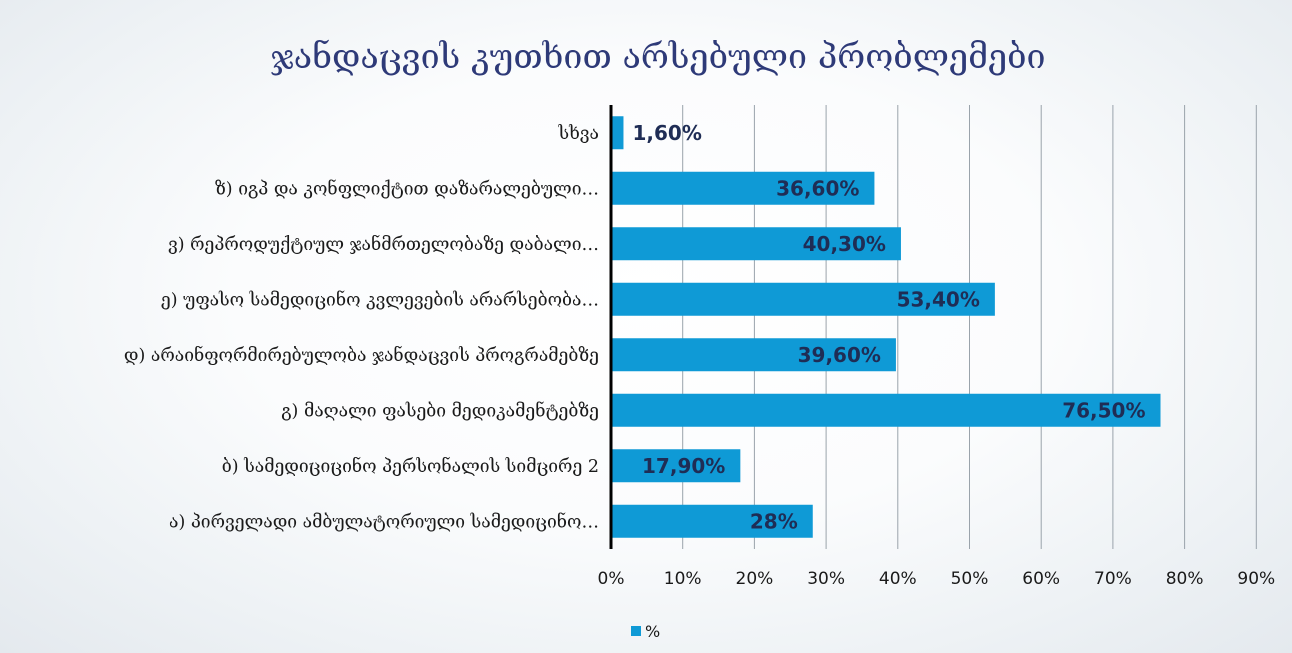 Image resolution: width=1292 pixels, height=653 pixels. Describe the element at coordinates (410, 467) in the screenshot. I see `category-label: ბ) სამედიციცინო პერსონალის სიმცირე 2` at that location.